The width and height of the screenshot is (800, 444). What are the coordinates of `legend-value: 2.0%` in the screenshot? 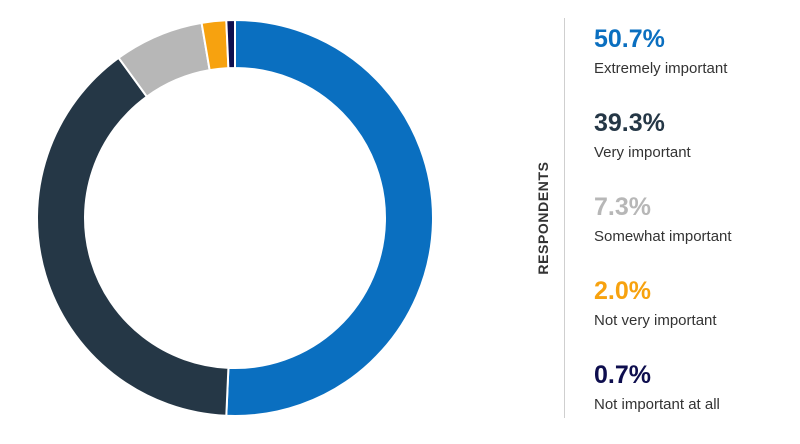 It's located at (622, 291).